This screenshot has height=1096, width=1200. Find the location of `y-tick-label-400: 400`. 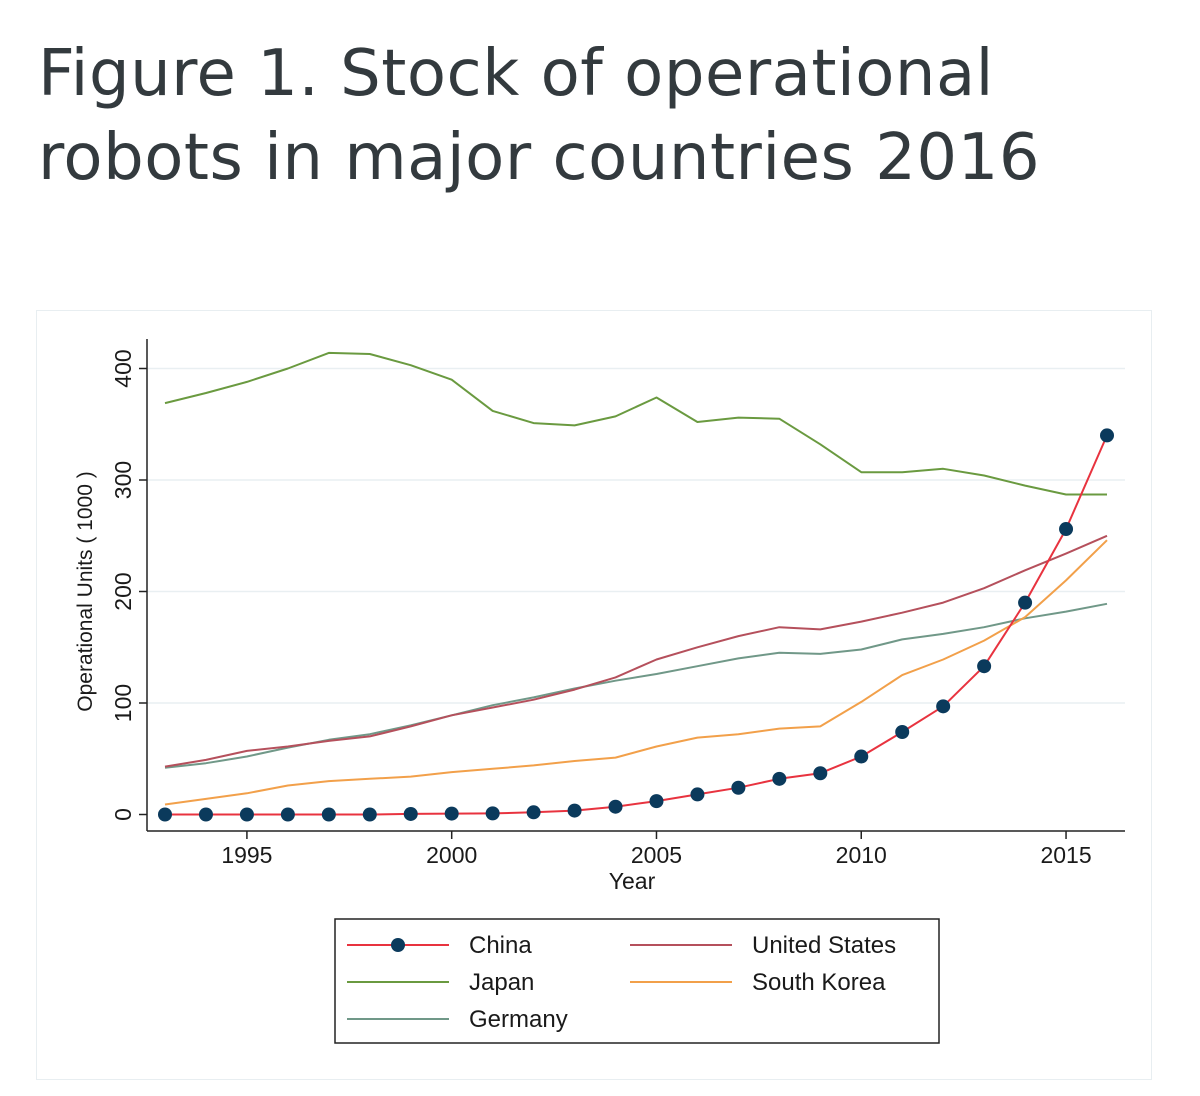

y-tick-label-400: 400 is located at coordinates (123, 368).